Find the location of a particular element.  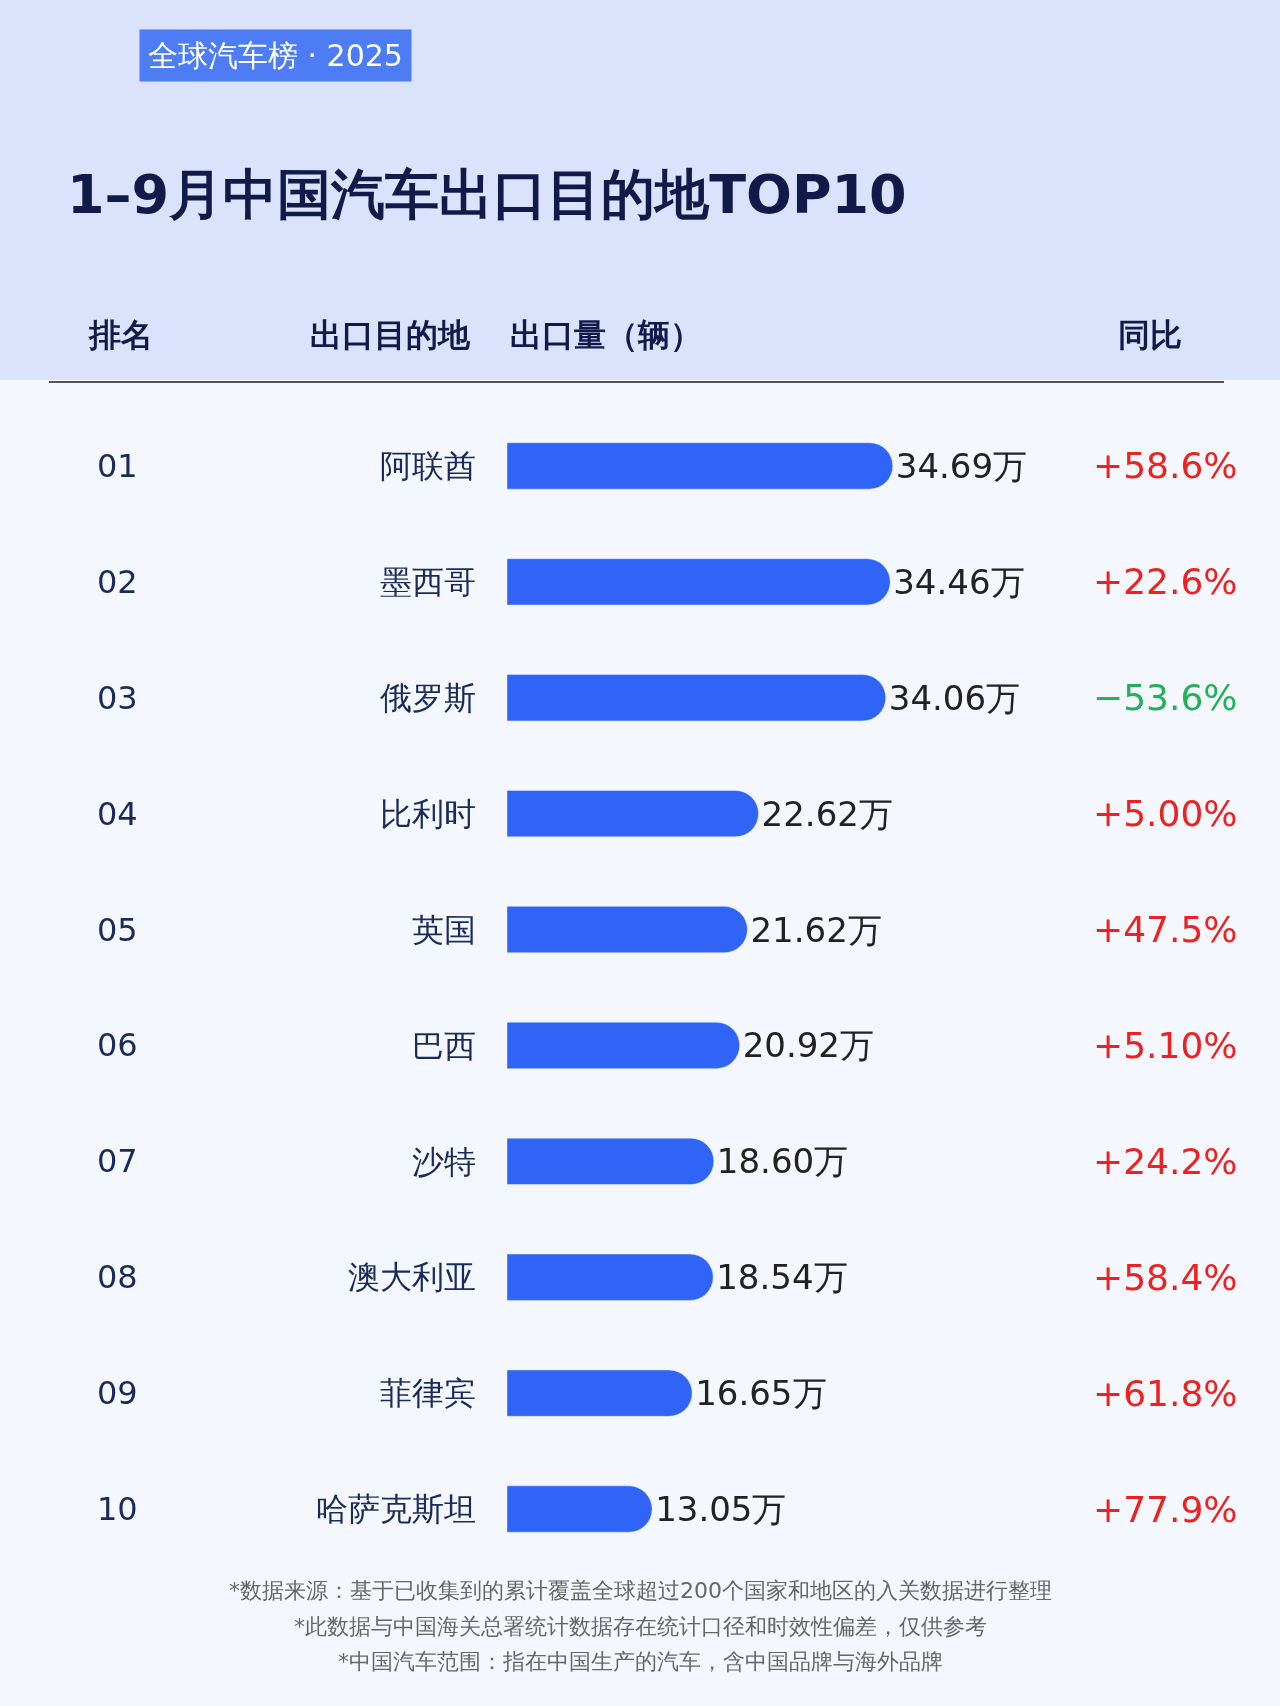

chart-subtitle: 全球汽车榜 · 2025 is located at coordinates (275, 55).